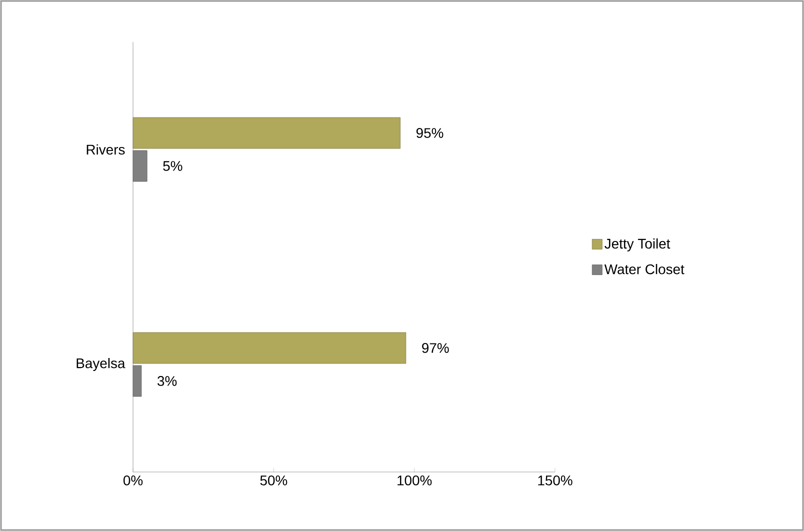 This screenshot has width=804, height=531. I want to click on legend-label: Jetty Toilet, so click(637, 245).